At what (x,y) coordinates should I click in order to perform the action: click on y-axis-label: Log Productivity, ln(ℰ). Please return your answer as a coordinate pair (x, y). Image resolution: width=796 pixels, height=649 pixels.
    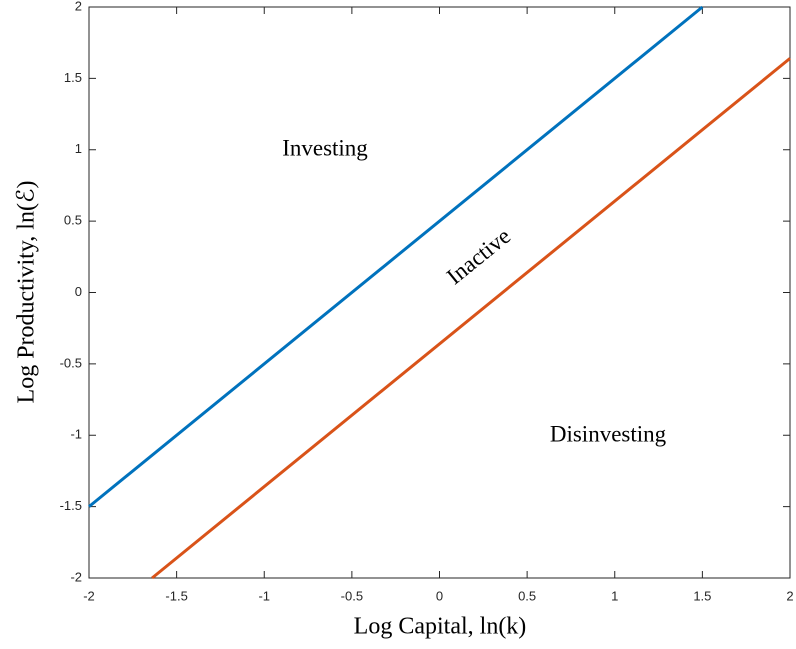
    Looking at the image, I should click on (27, 292).